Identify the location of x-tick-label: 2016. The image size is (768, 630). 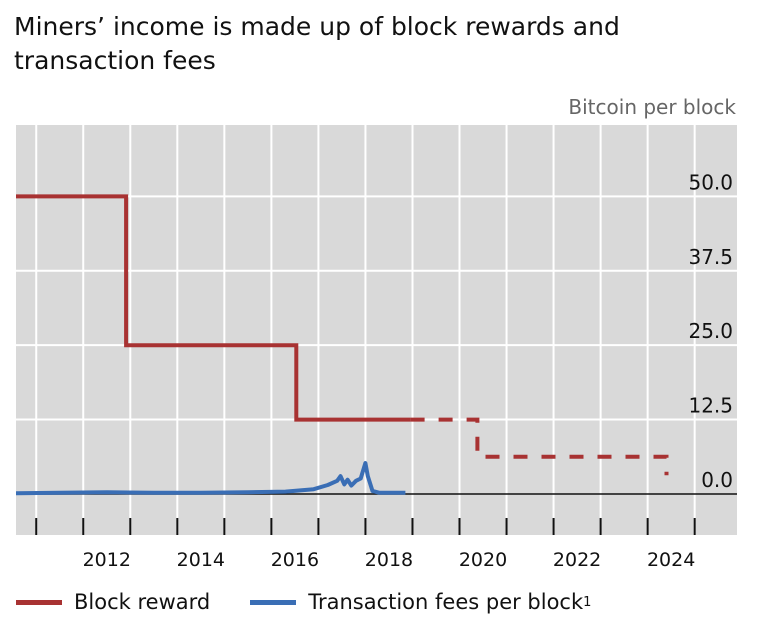
(295, 560).